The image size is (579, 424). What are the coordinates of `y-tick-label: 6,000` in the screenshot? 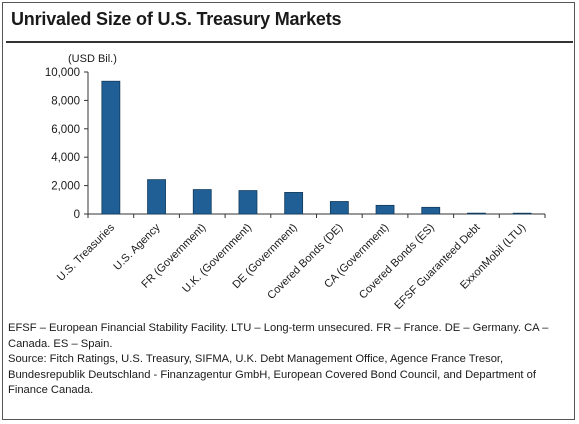 It's located at (65, 130).